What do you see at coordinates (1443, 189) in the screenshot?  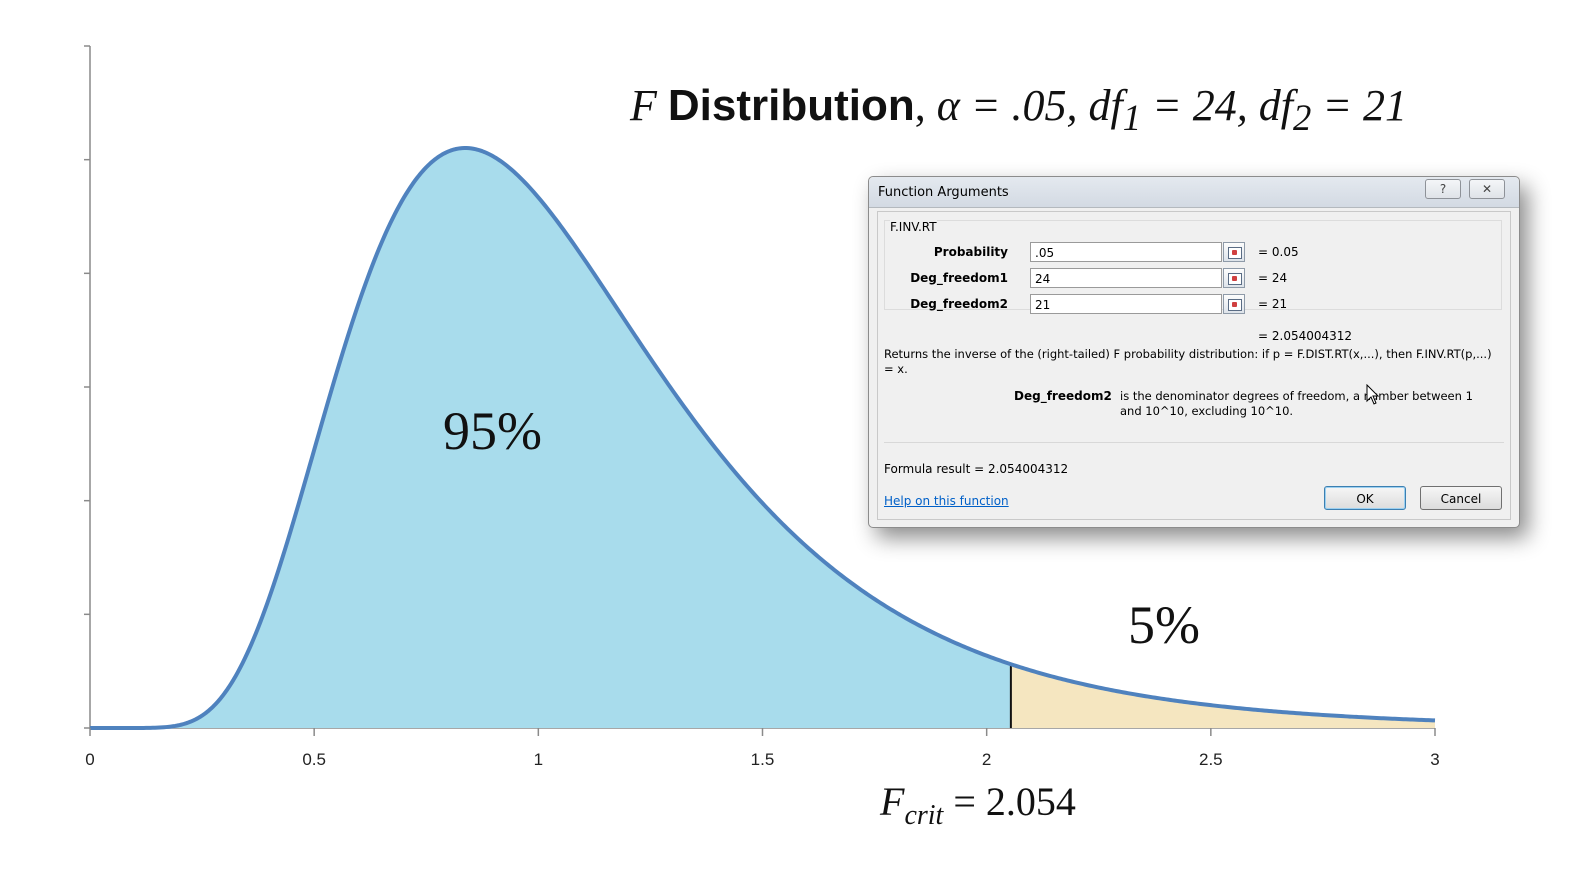 I see `help-icon: ?` at bounding box center [1443, 189].